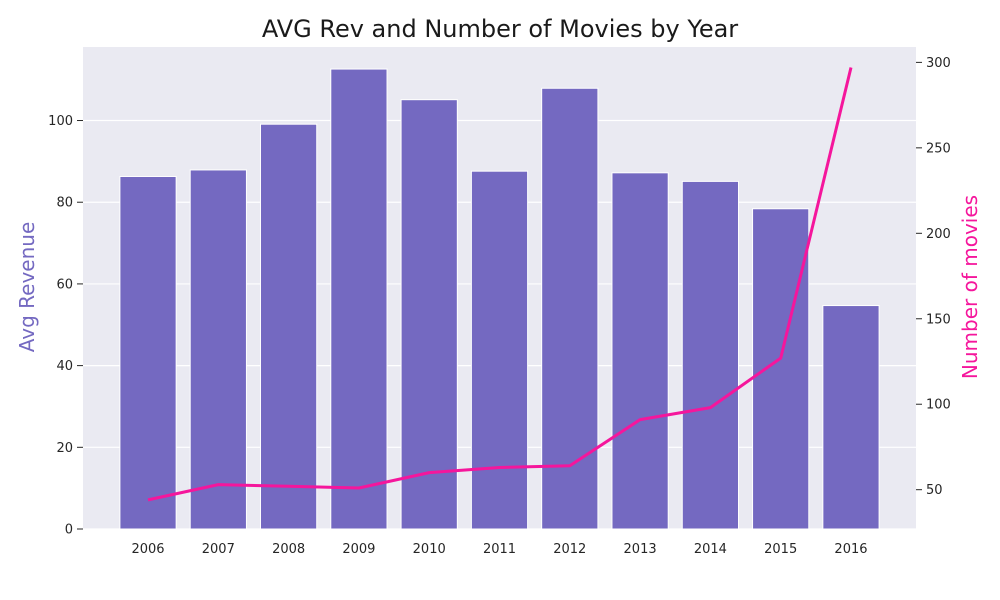 Image resolution: width=1000 pixels, height=600 pixels. I want to click on x-tick-label: 2010, so click(429, 549).